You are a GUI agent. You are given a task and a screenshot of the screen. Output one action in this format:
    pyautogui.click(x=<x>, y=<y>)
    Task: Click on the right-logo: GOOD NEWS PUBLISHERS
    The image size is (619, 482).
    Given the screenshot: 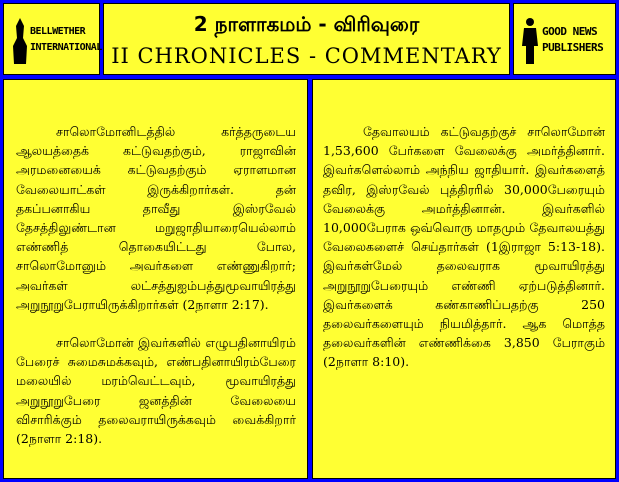 What is the action you would take?
    pyautogui.click(x=564, y=39)
    